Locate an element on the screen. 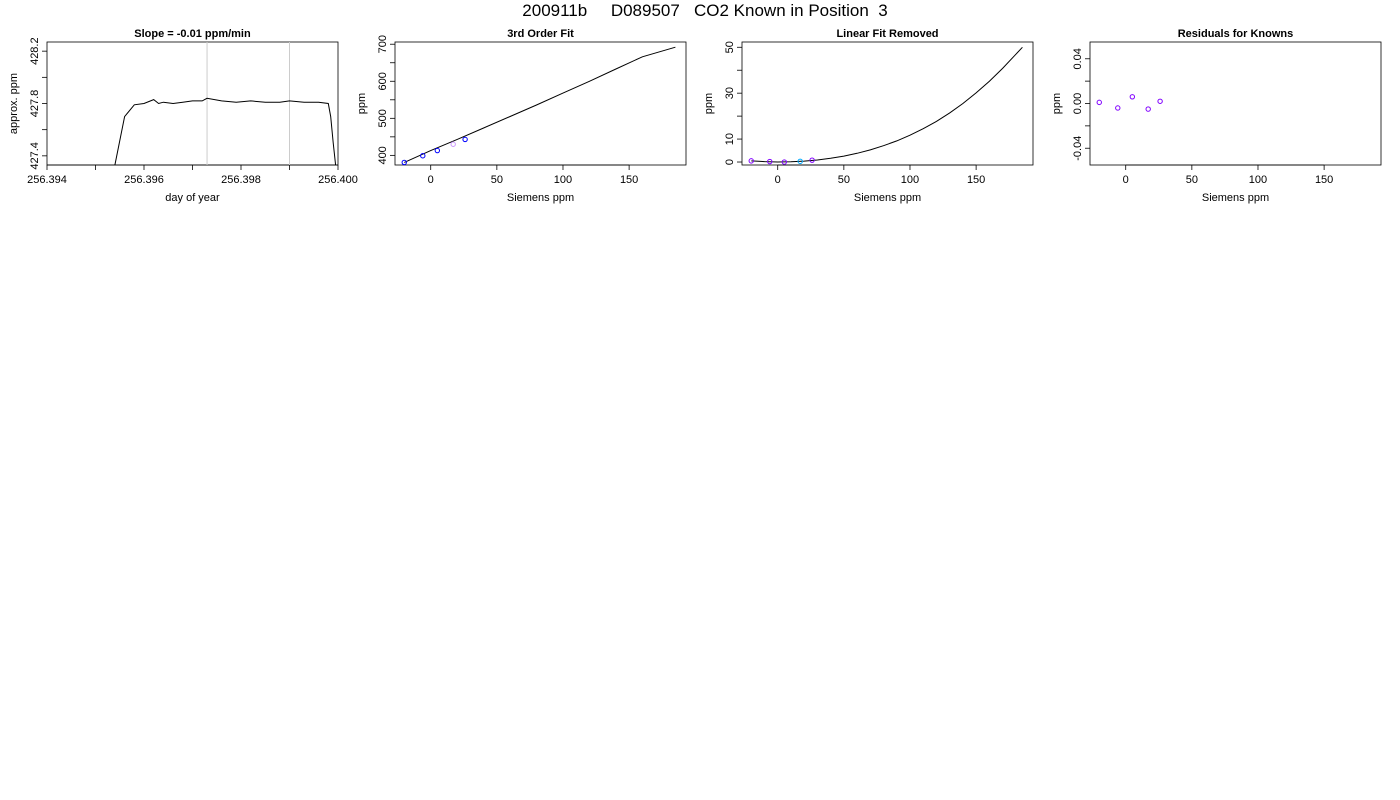  x-tick-label: 256.394 is located at coordinates (47, 180).